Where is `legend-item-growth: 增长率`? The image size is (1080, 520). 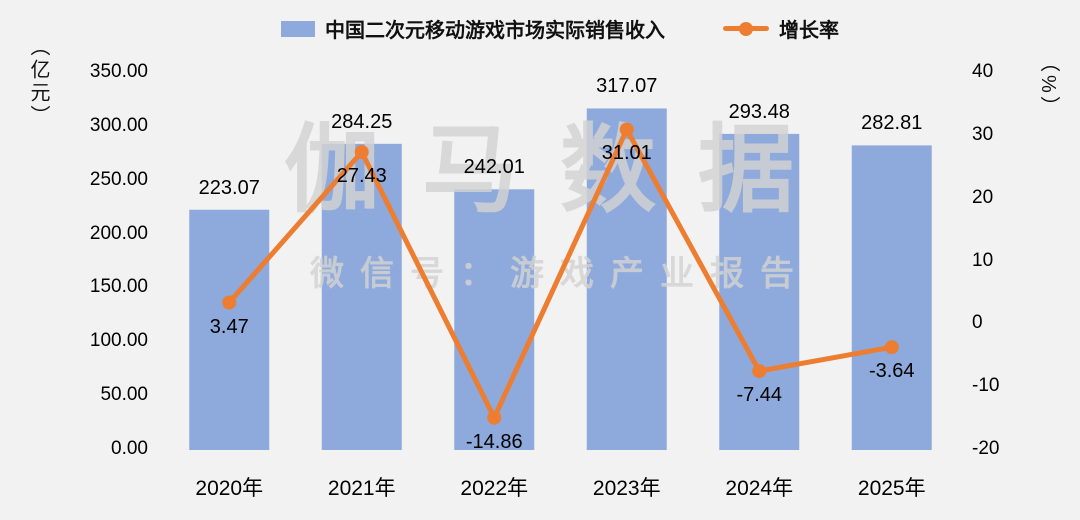 legend-item-growth: 增长率 is located at coordinates (781, 28).